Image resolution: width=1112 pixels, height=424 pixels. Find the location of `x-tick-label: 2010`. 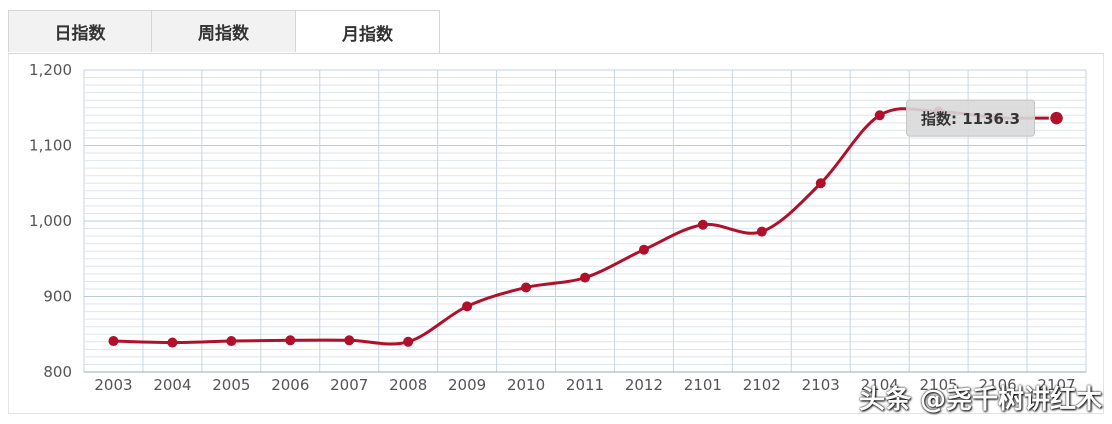

x-tick-label: 2010 is located at coordinates (526, 385).